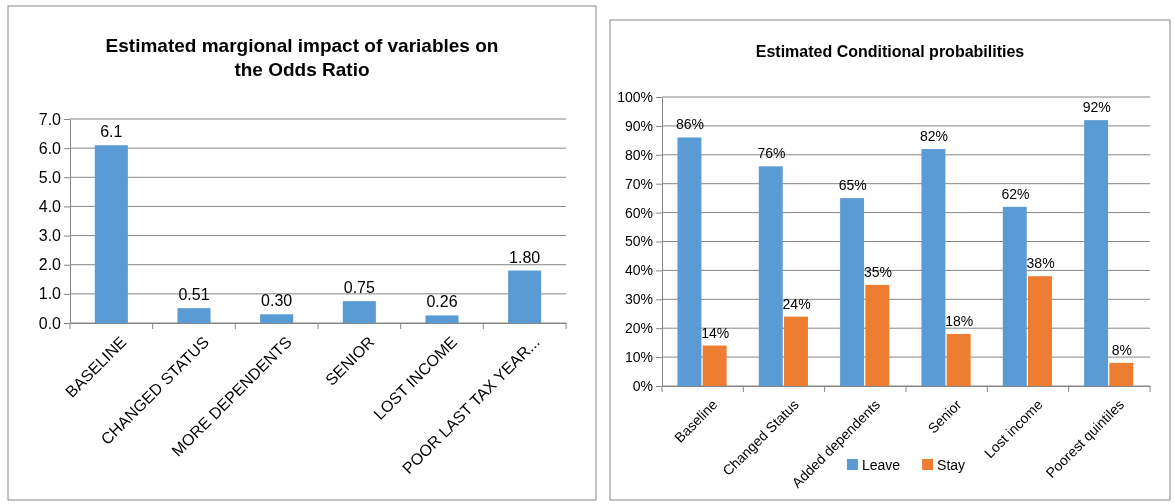 The height and width of the screenshot is (504, 1174). Describe the element at coordinates (771, 153) in the screenshot. I see `data-label: 76%` at that location.